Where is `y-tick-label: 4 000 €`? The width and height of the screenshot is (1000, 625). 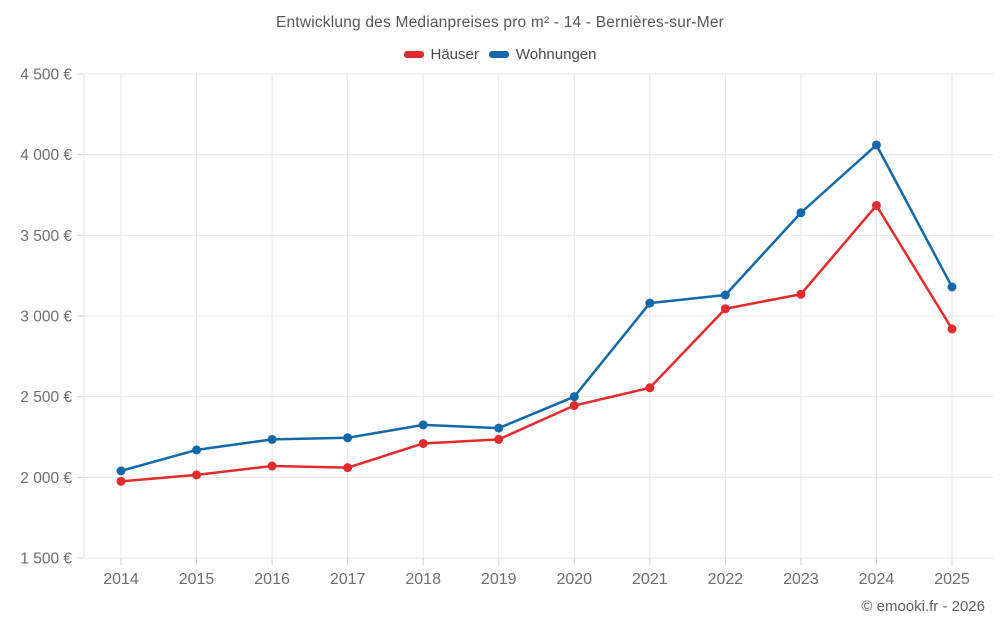
y-tick-label: 4 000 € is located at coordinates (46, 155).